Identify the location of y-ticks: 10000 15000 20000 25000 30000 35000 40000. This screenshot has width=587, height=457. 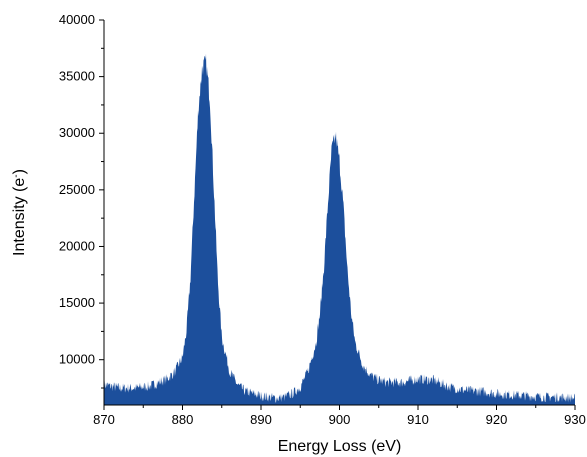
(81, 200).